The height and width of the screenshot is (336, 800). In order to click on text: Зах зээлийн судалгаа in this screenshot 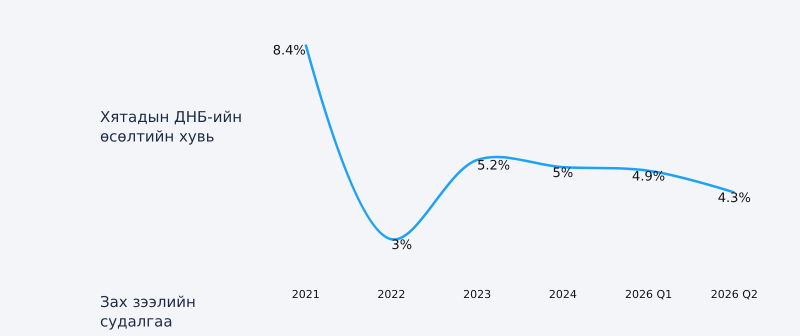, I will do `click(148, 311)`.